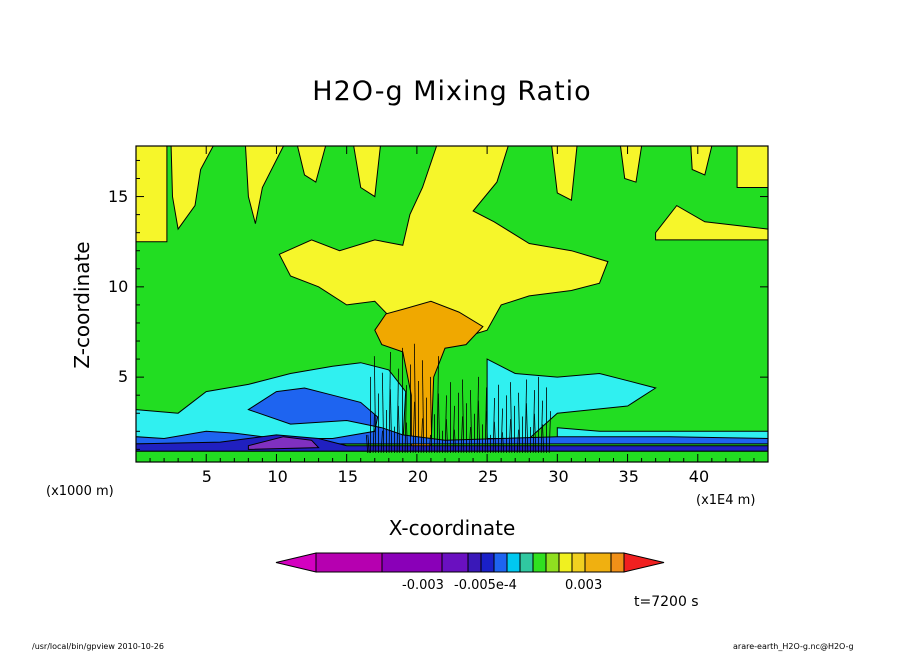  Describe the element at coordinates (429, 375) in the screenshot. I see `core-region` at that location.